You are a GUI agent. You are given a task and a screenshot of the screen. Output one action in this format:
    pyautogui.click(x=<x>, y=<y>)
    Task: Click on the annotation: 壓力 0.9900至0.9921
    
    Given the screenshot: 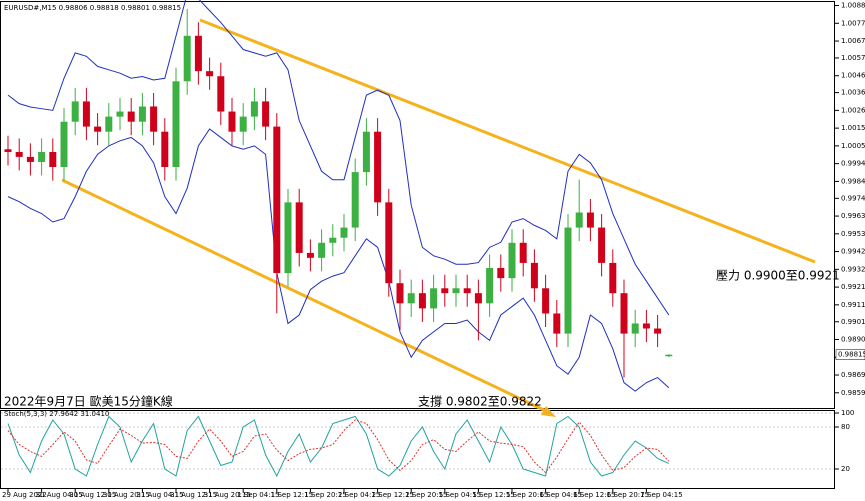 What is the action you would take?
    pyautogui.click(x=778, y=276)
    